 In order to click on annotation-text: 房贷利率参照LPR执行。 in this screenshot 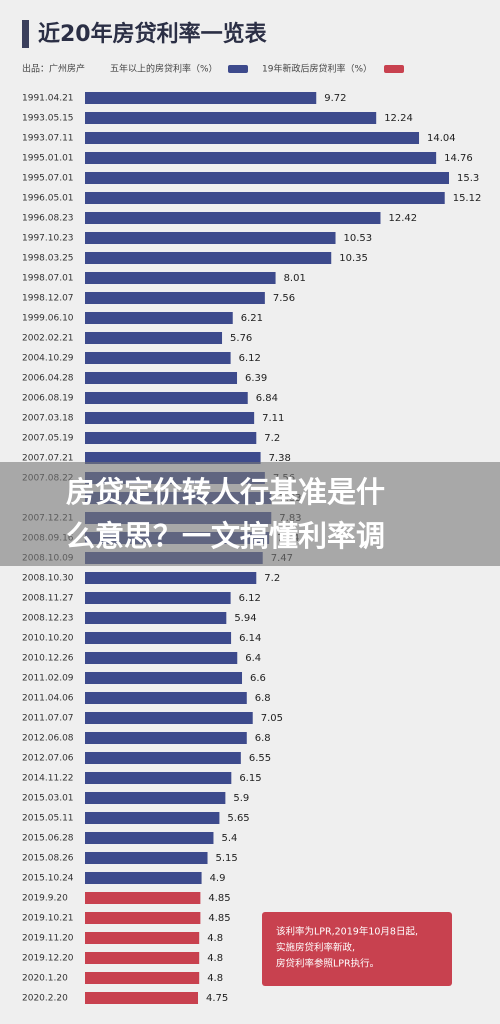, I will do `click(327, 964)`.